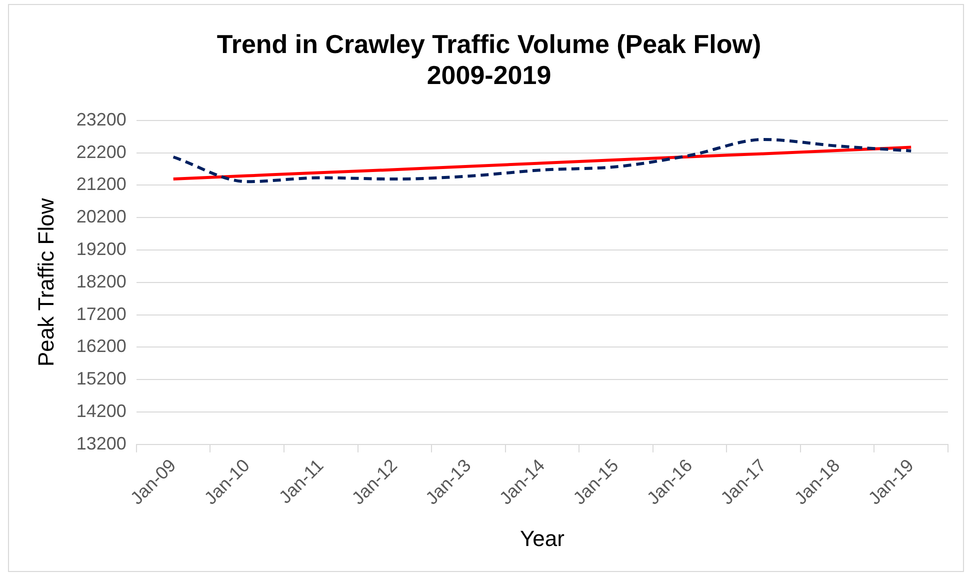  Describe the element at coordinates (101, 443) in the screenshot. I see `y-tick-label: 13200` at that location.